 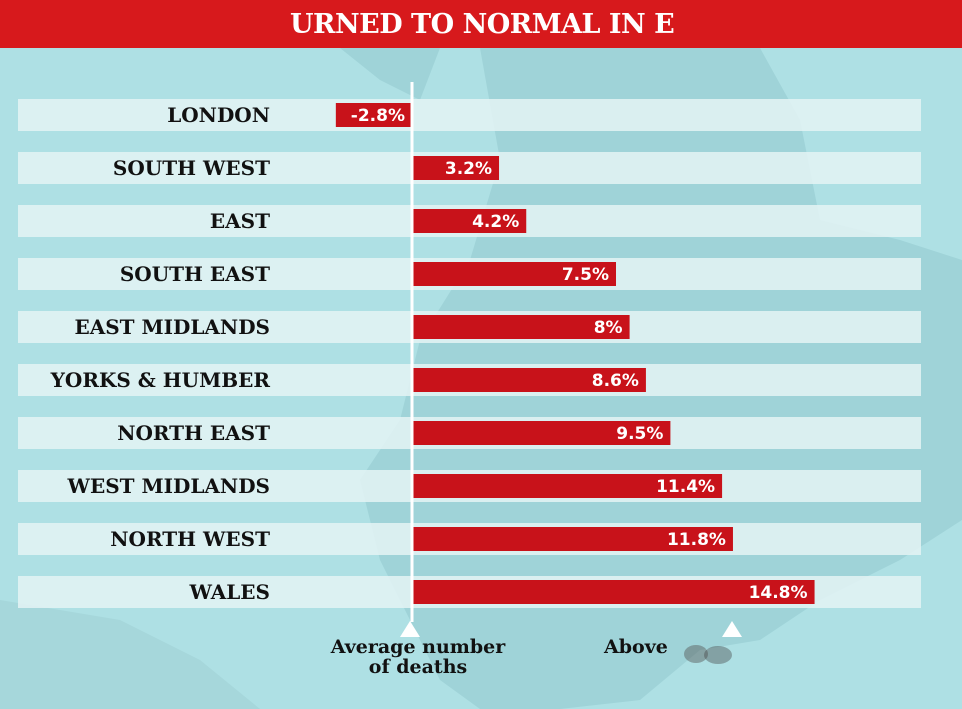 What do you see at coordinates (778, 593) in the screenshot?
I see `value-label: 14.8%` at bounding box center [778, 593].